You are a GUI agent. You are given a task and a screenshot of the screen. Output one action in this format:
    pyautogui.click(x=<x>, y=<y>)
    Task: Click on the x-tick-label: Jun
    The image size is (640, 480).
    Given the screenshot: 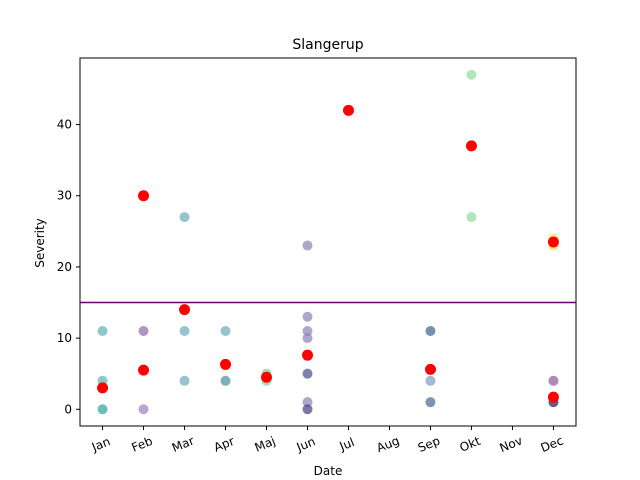 What is the action you would take?
    pyautogui.click(x=306, y=444)
    